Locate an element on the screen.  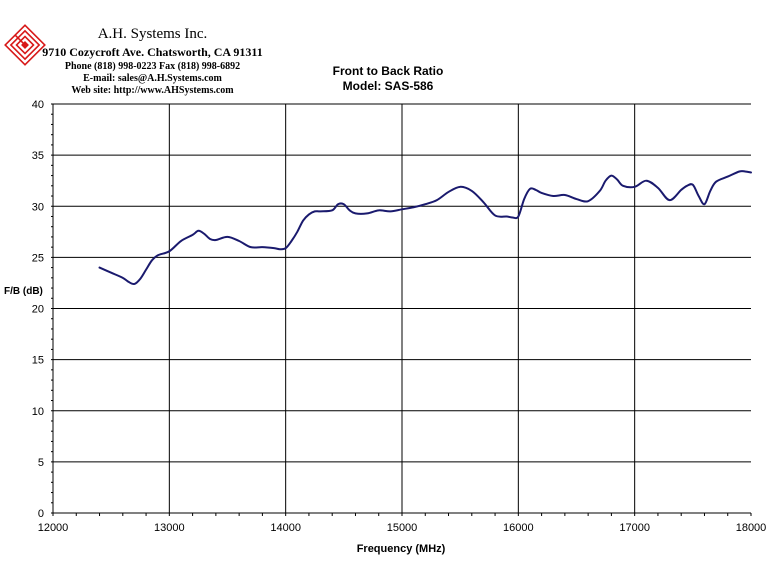
ah-systems-logo is located at coordinates (25, 45).